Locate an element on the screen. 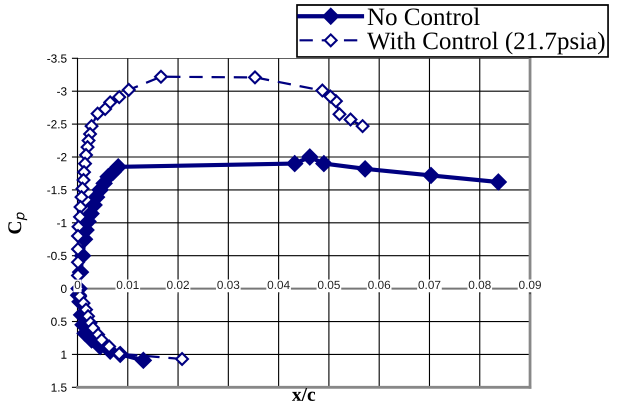  y-tick-label: -2 is located at coordinates (61, 157).